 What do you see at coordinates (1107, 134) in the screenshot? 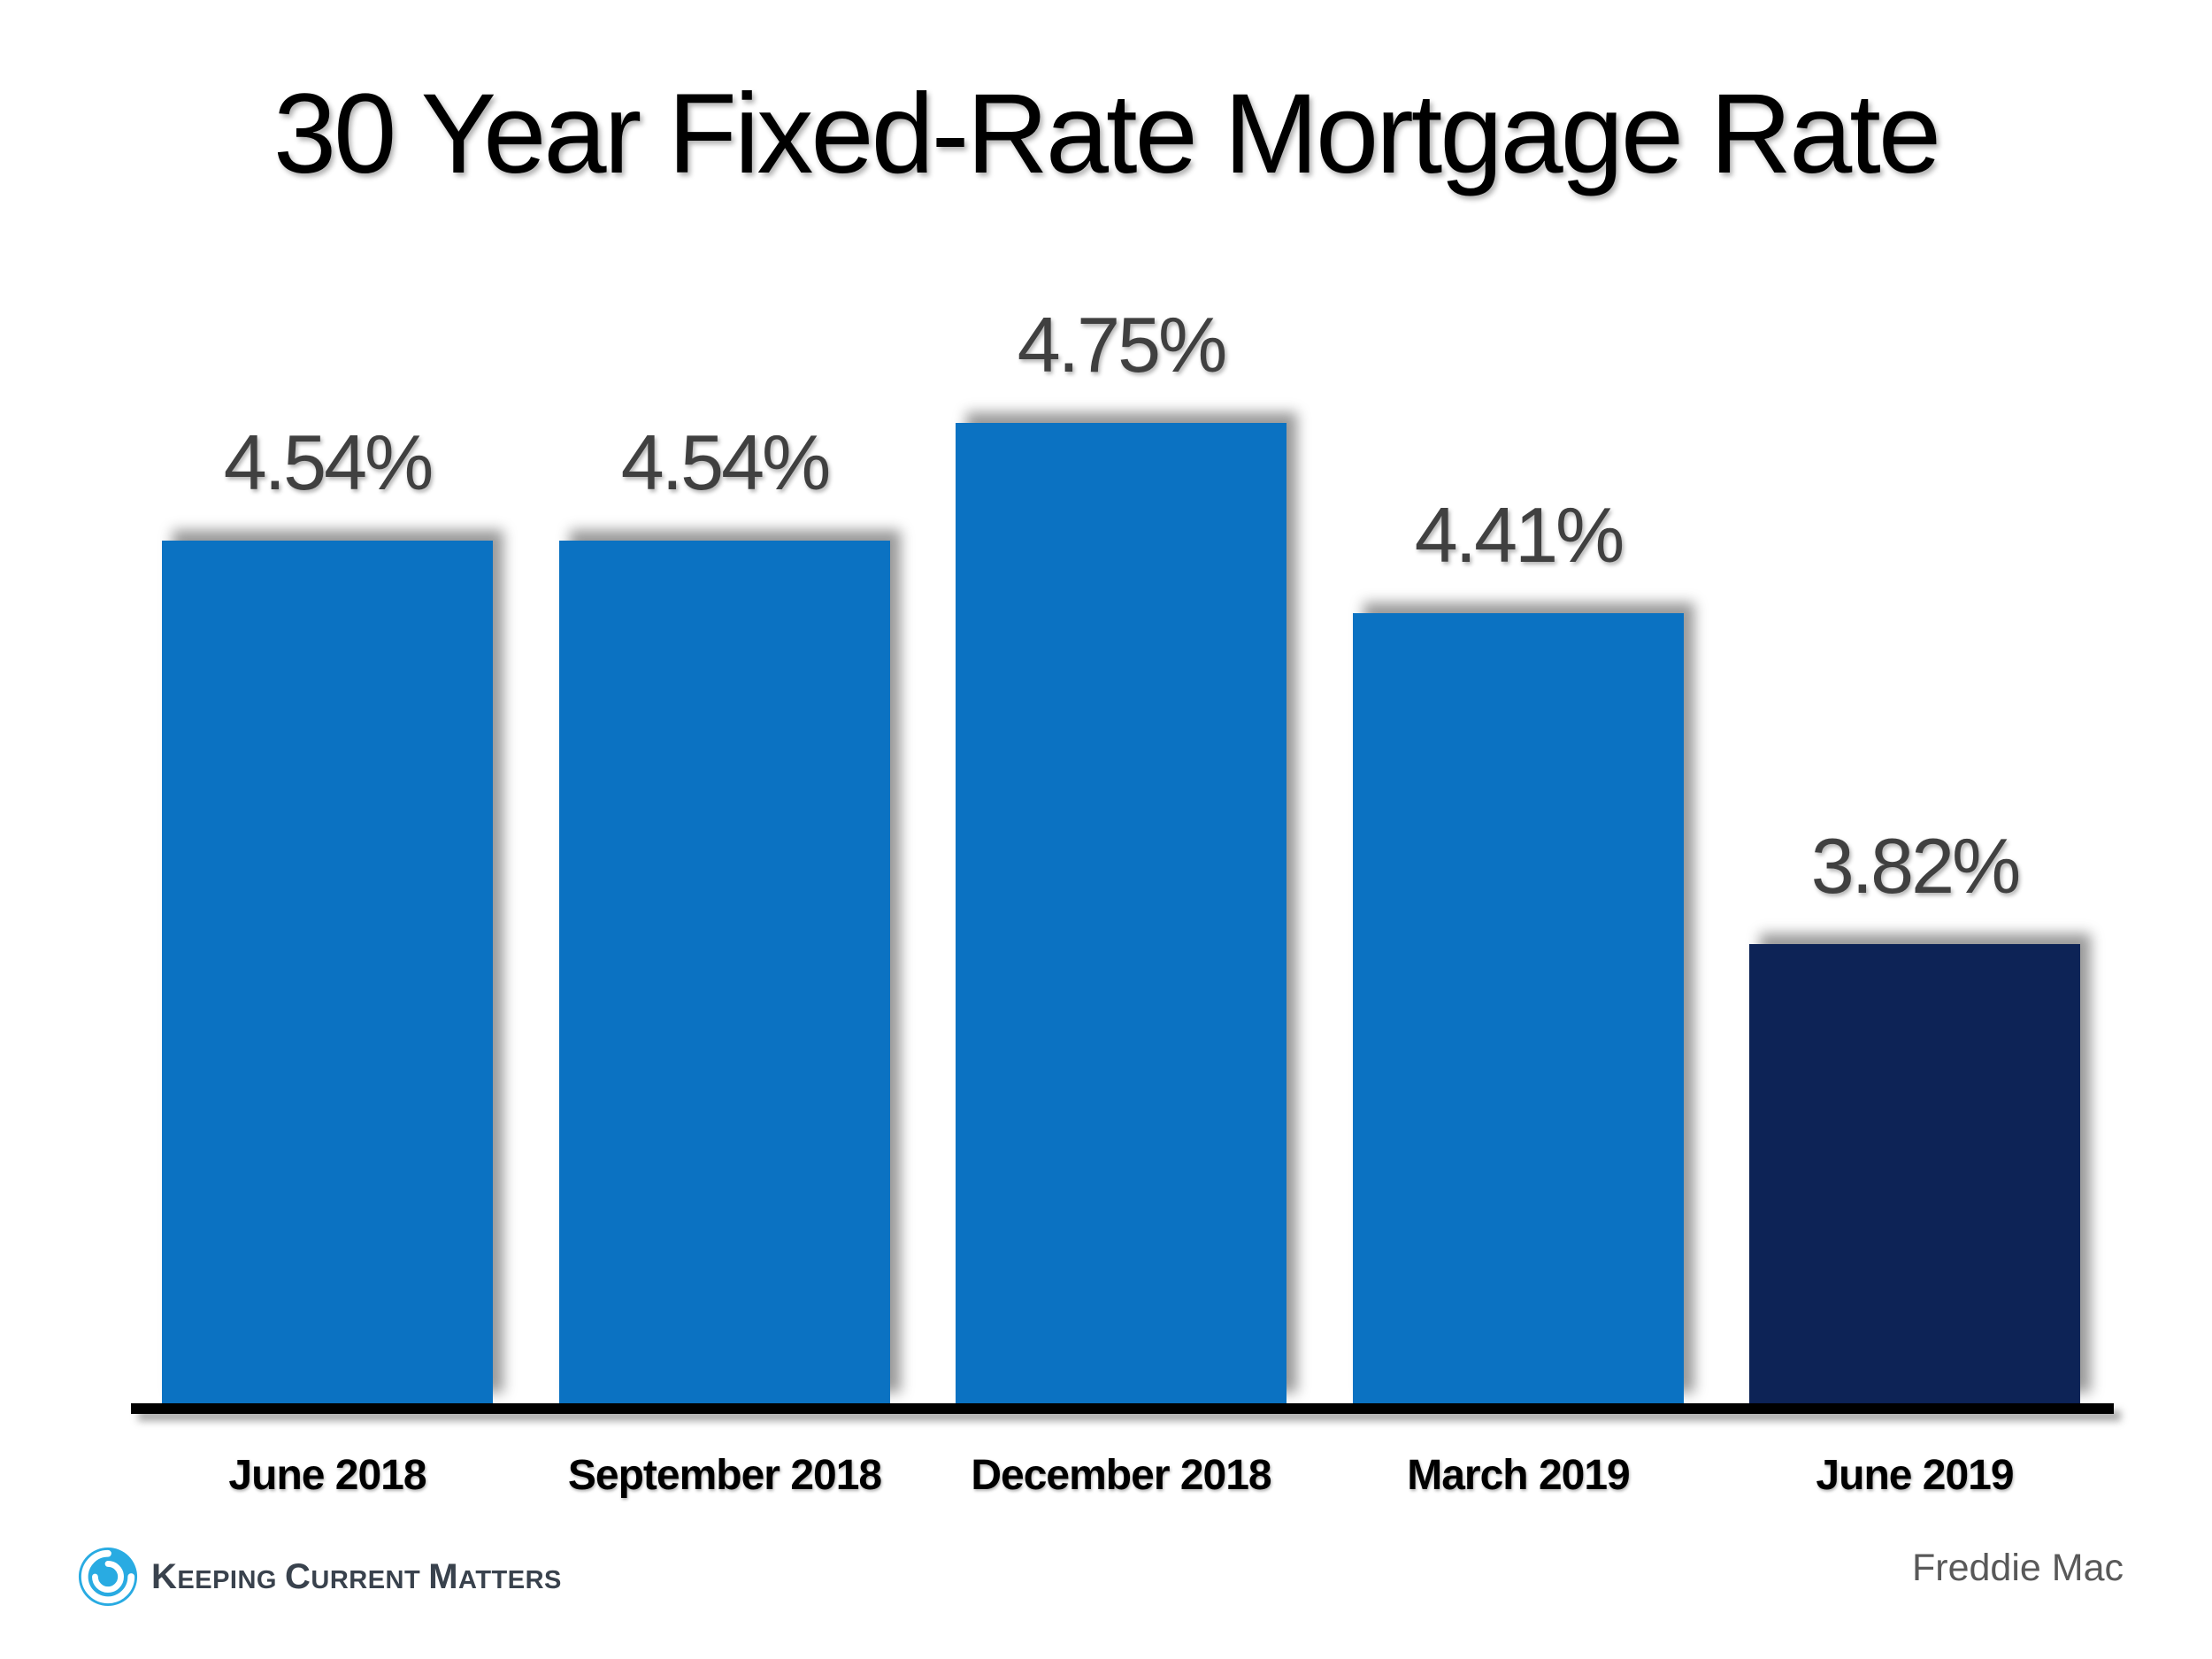
I see `chart-title: 30 Year Fixed-Rate Mortgage Rate` at bounding box center [1107, 134].